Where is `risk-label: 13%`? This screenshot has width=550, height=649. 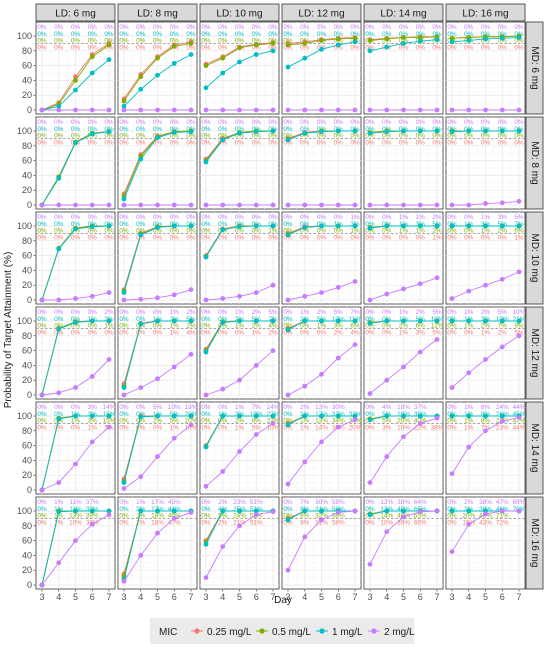
risk-label: 13% is located at coordinates (321, 421).